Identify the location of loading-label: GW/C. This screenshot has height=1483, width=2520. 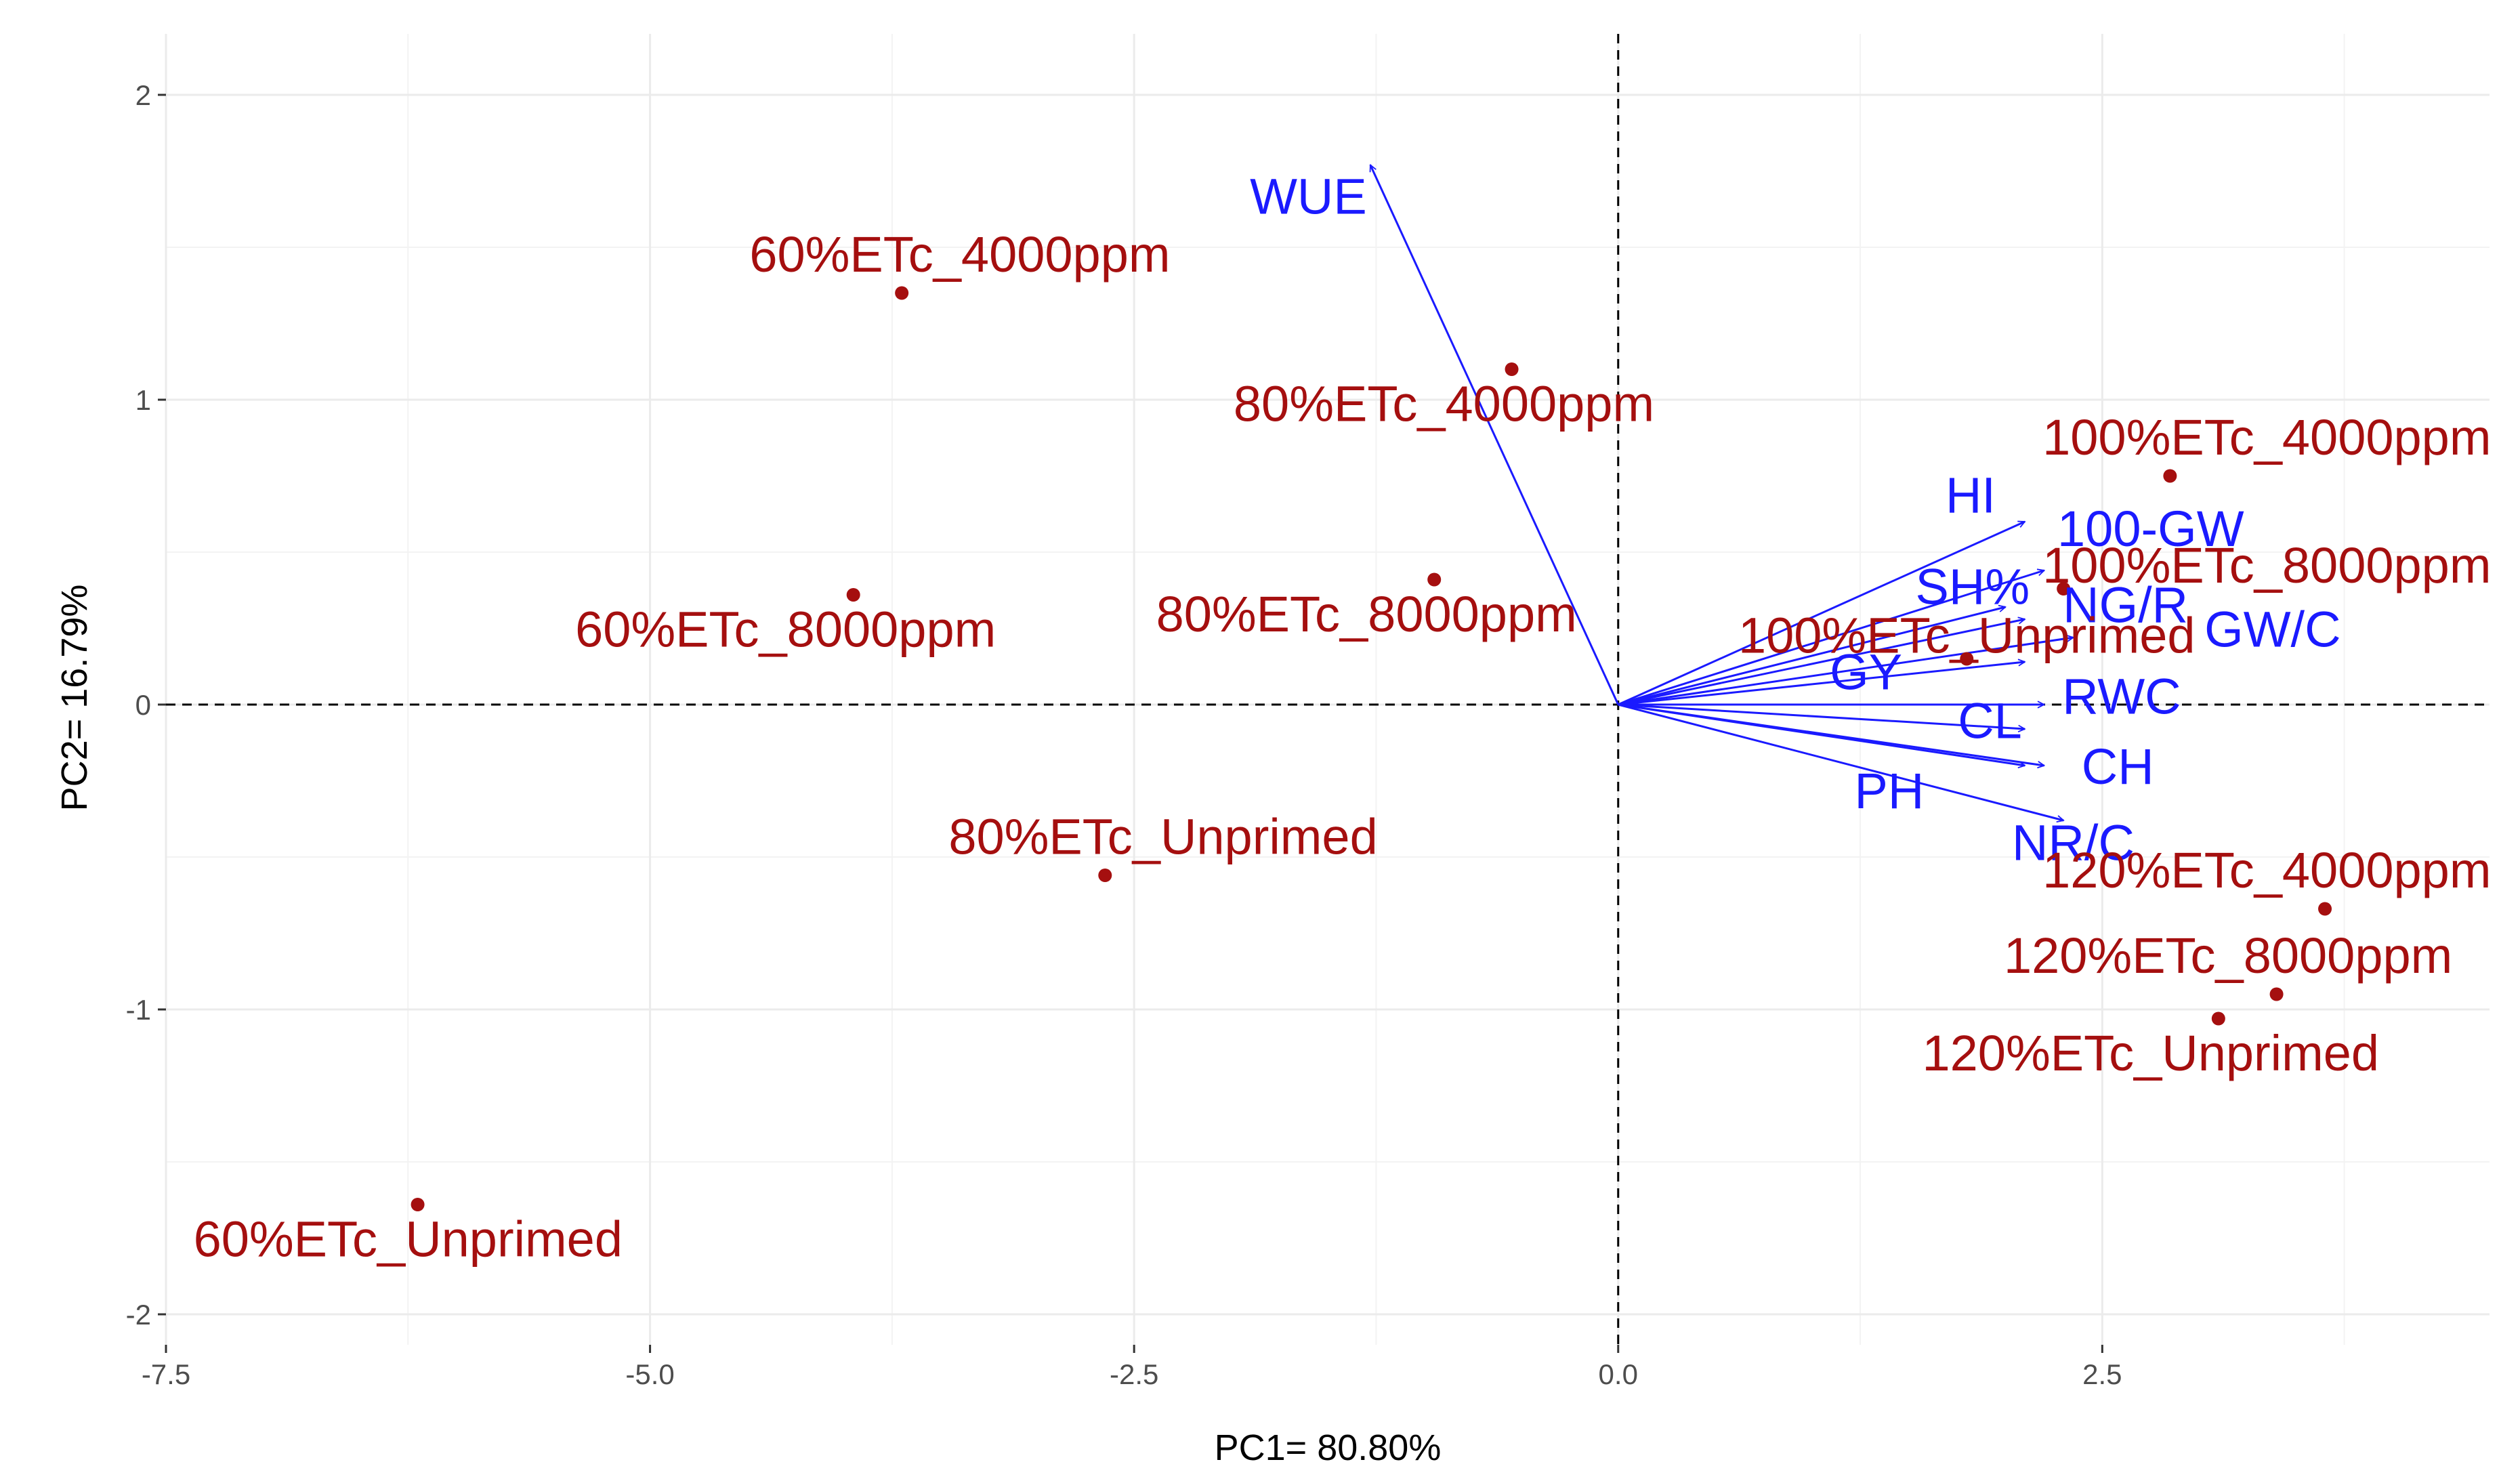
(2272, 630).